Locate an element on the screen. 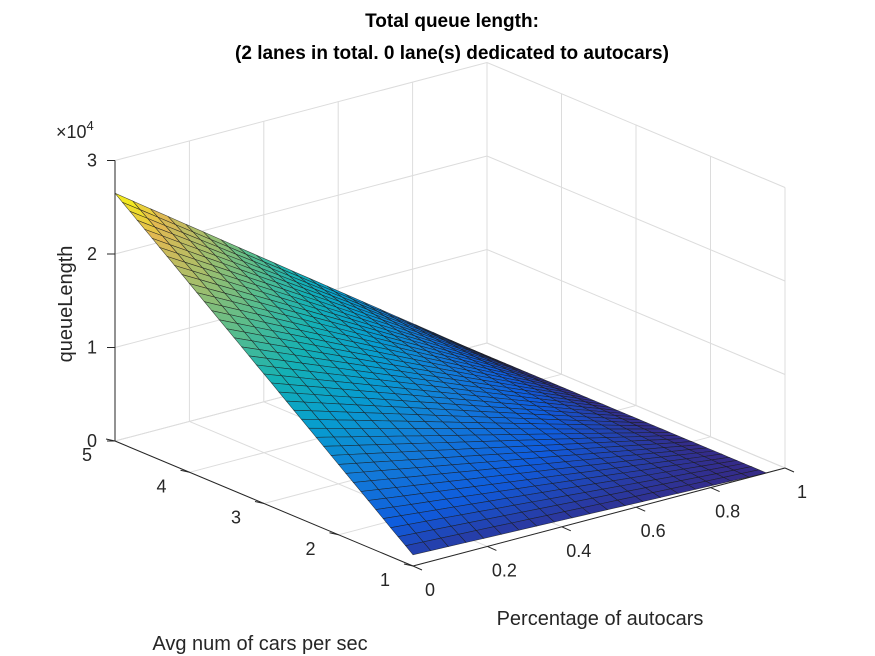 The image size is (875, 656). z-exponent-power: 4 is located at coordinates (90, 125).